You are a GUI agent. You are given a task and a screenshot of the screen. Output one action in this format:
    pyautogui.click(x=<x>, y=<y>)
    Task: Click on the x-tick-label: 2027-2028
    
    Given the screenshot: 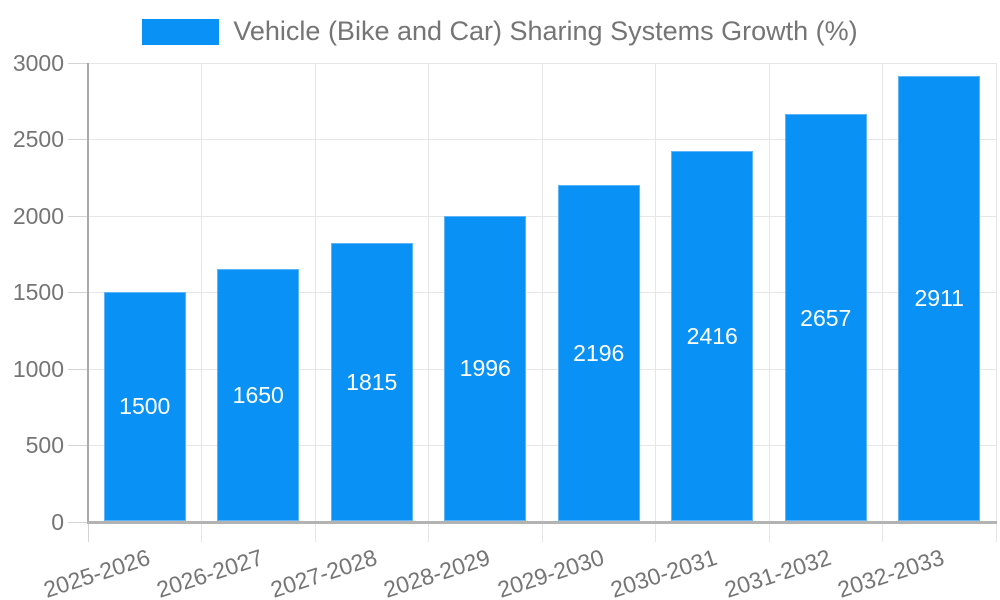 What is the action you would take?
    pyautogui.click(x=323, y=572)
    